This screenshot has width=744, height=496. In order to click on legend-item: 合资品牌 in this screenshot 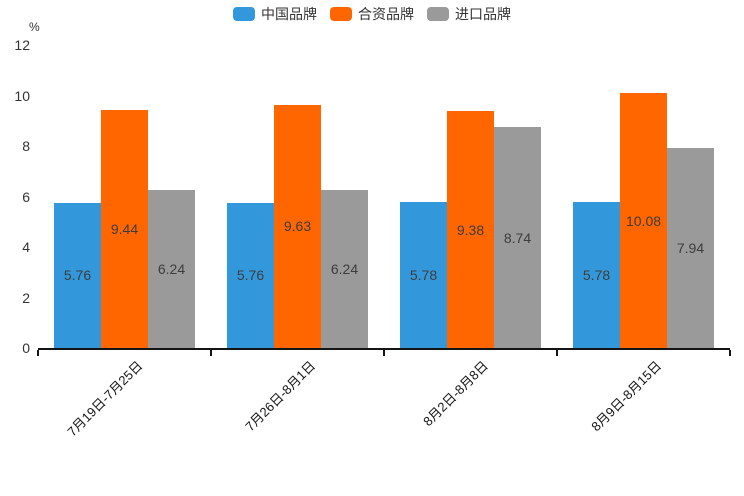, I will do `click(372, 14)`.